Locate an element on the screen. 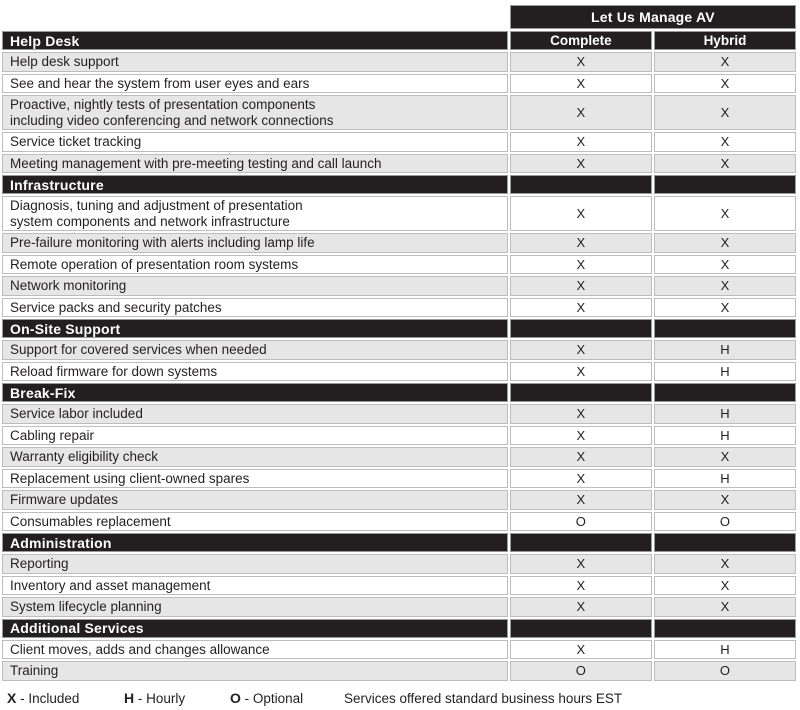 The height and width of the screenshot is (710, 800). service-label: Reload firmware for down systems is located at coordinates (255, 371).